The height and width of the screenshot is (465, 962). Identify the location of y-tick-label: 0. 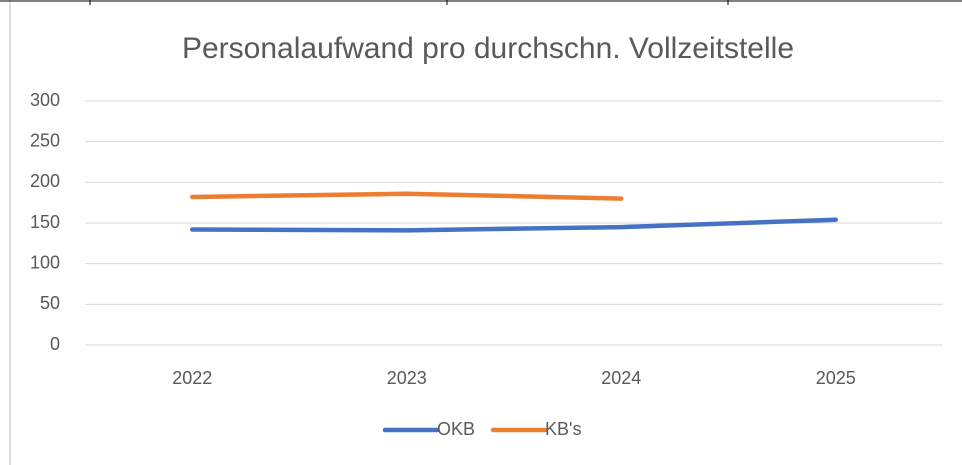
(55, 344).